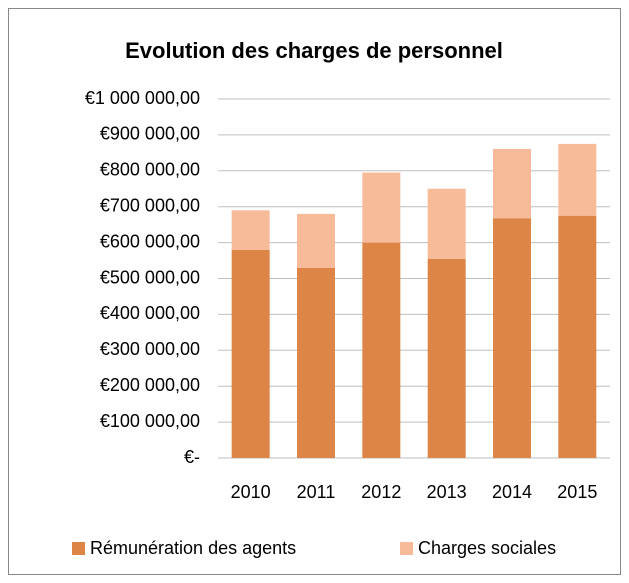 This screenshot has width=629, height=583. I want to click on chart-title: Evolution des charges de personnel, so click(314, 50).